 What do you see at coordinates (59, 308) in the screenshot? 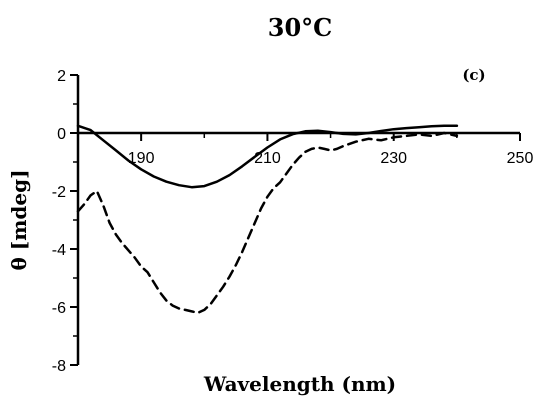
I see `y-tick-label: -6` at bounding box center [59, 308].